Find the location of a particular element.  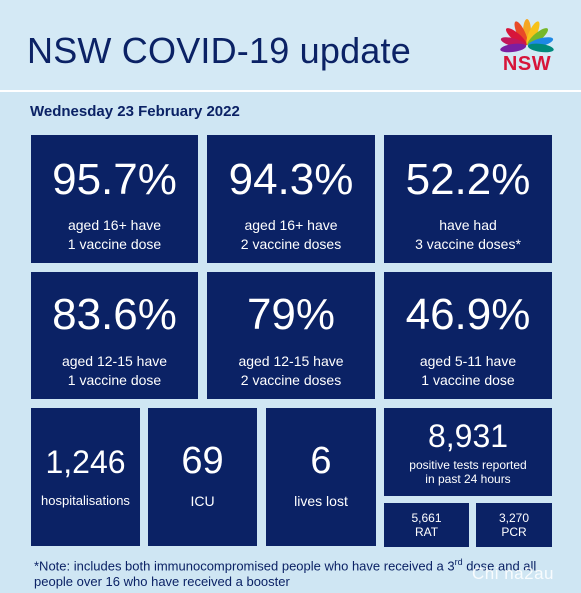

stat-card-hospitalisations: 1,246 hospitalisations is located at coordinates (85, 477).